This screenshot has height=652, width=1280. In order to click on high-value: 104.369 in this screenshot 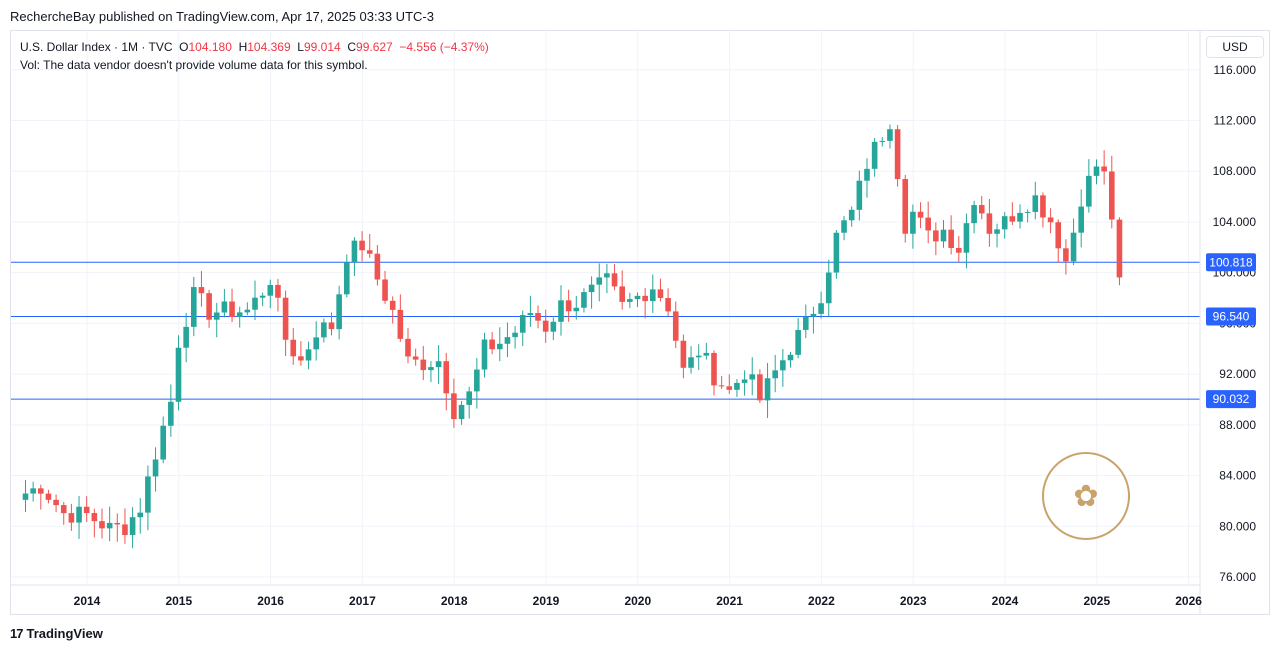, I will do `click(269, 47)`.